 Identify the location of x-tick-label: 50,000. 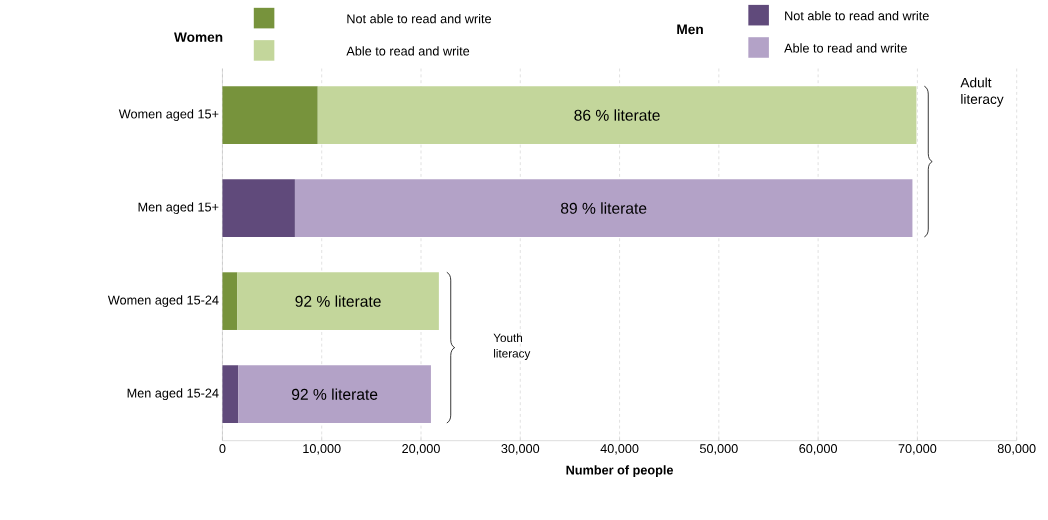
(718, 449).